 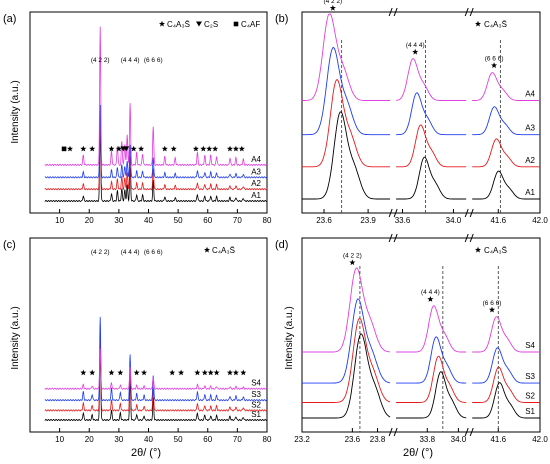 I want to click on x-tick-label: 41.6, so click(x=498, y=439).